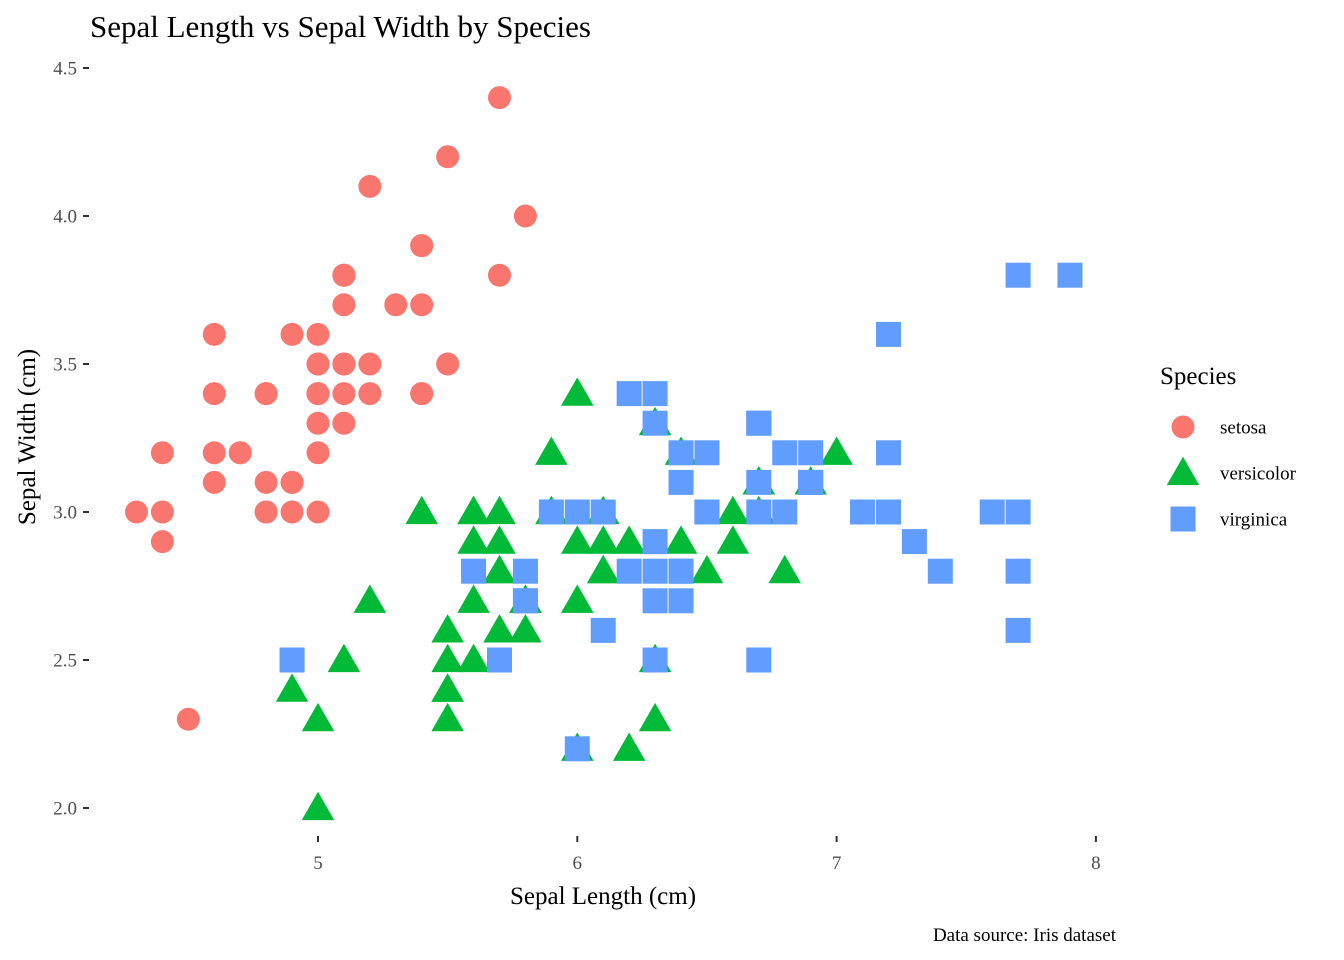 The width and height of the screenshot is (1344, 960). What do you see at coordinates (1228, 447) in the screenshot?
I see `legend: Species setosa versicolor virginica` at bounding box center [1228, 447].